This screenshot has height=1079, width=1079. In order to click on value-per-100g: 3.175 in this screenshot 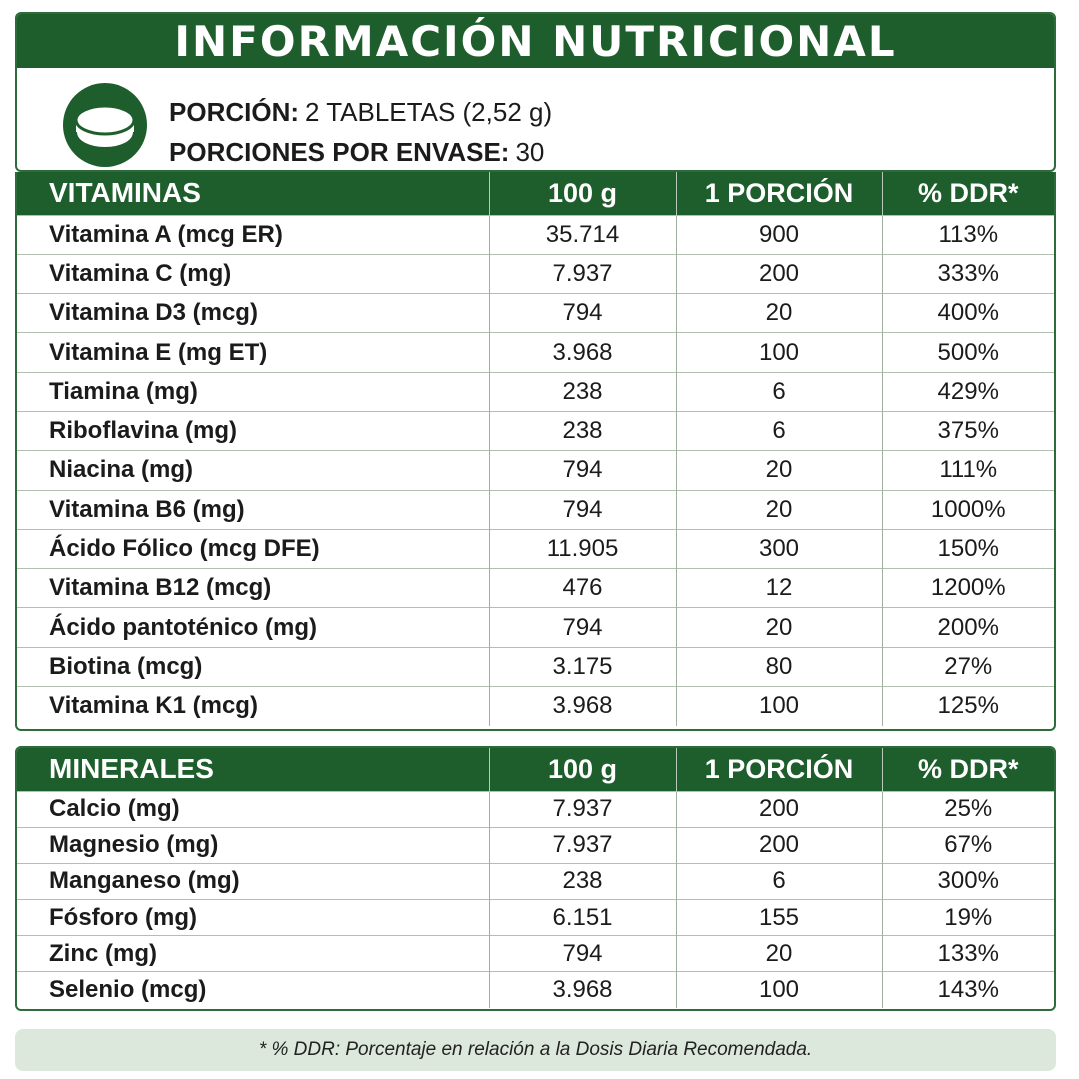, I will do `click(583, 666)`.